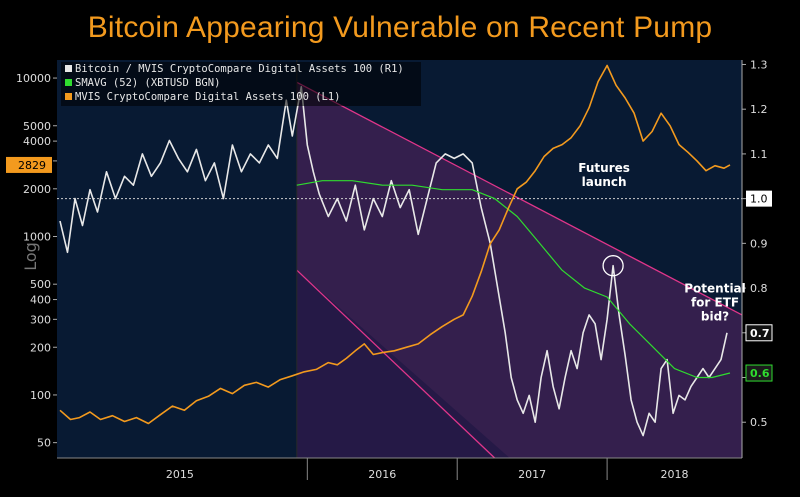 This screenshot has width=800, height=497. I want to click on left-tick-label: 400, so click(40, 300).